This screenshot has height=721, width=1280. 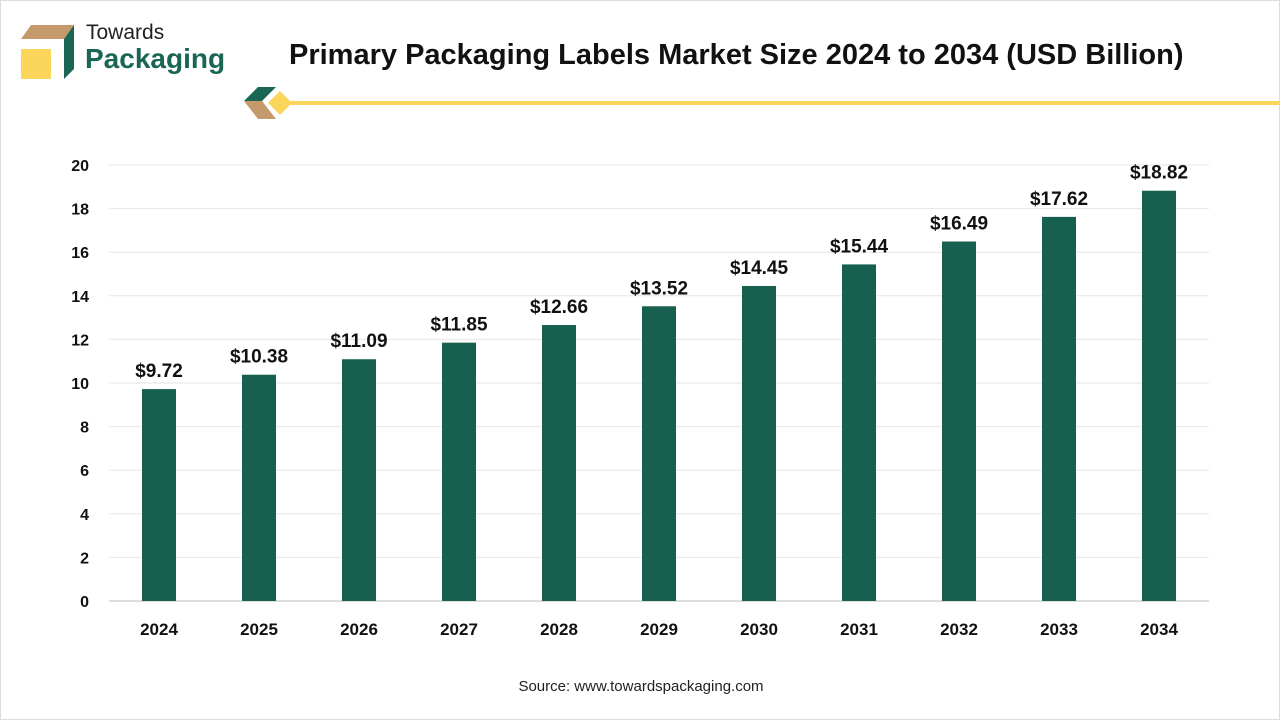 What do you see at coordinates (1159, 629) in the screenshot?
I see `x-tick-label: 2034` at bounding box center [1159, 629].